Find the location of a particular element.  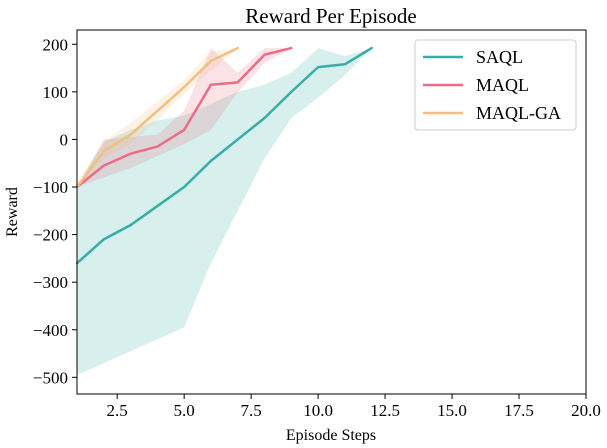

y-axis-label: Reward is located at coordinates (12, 212).